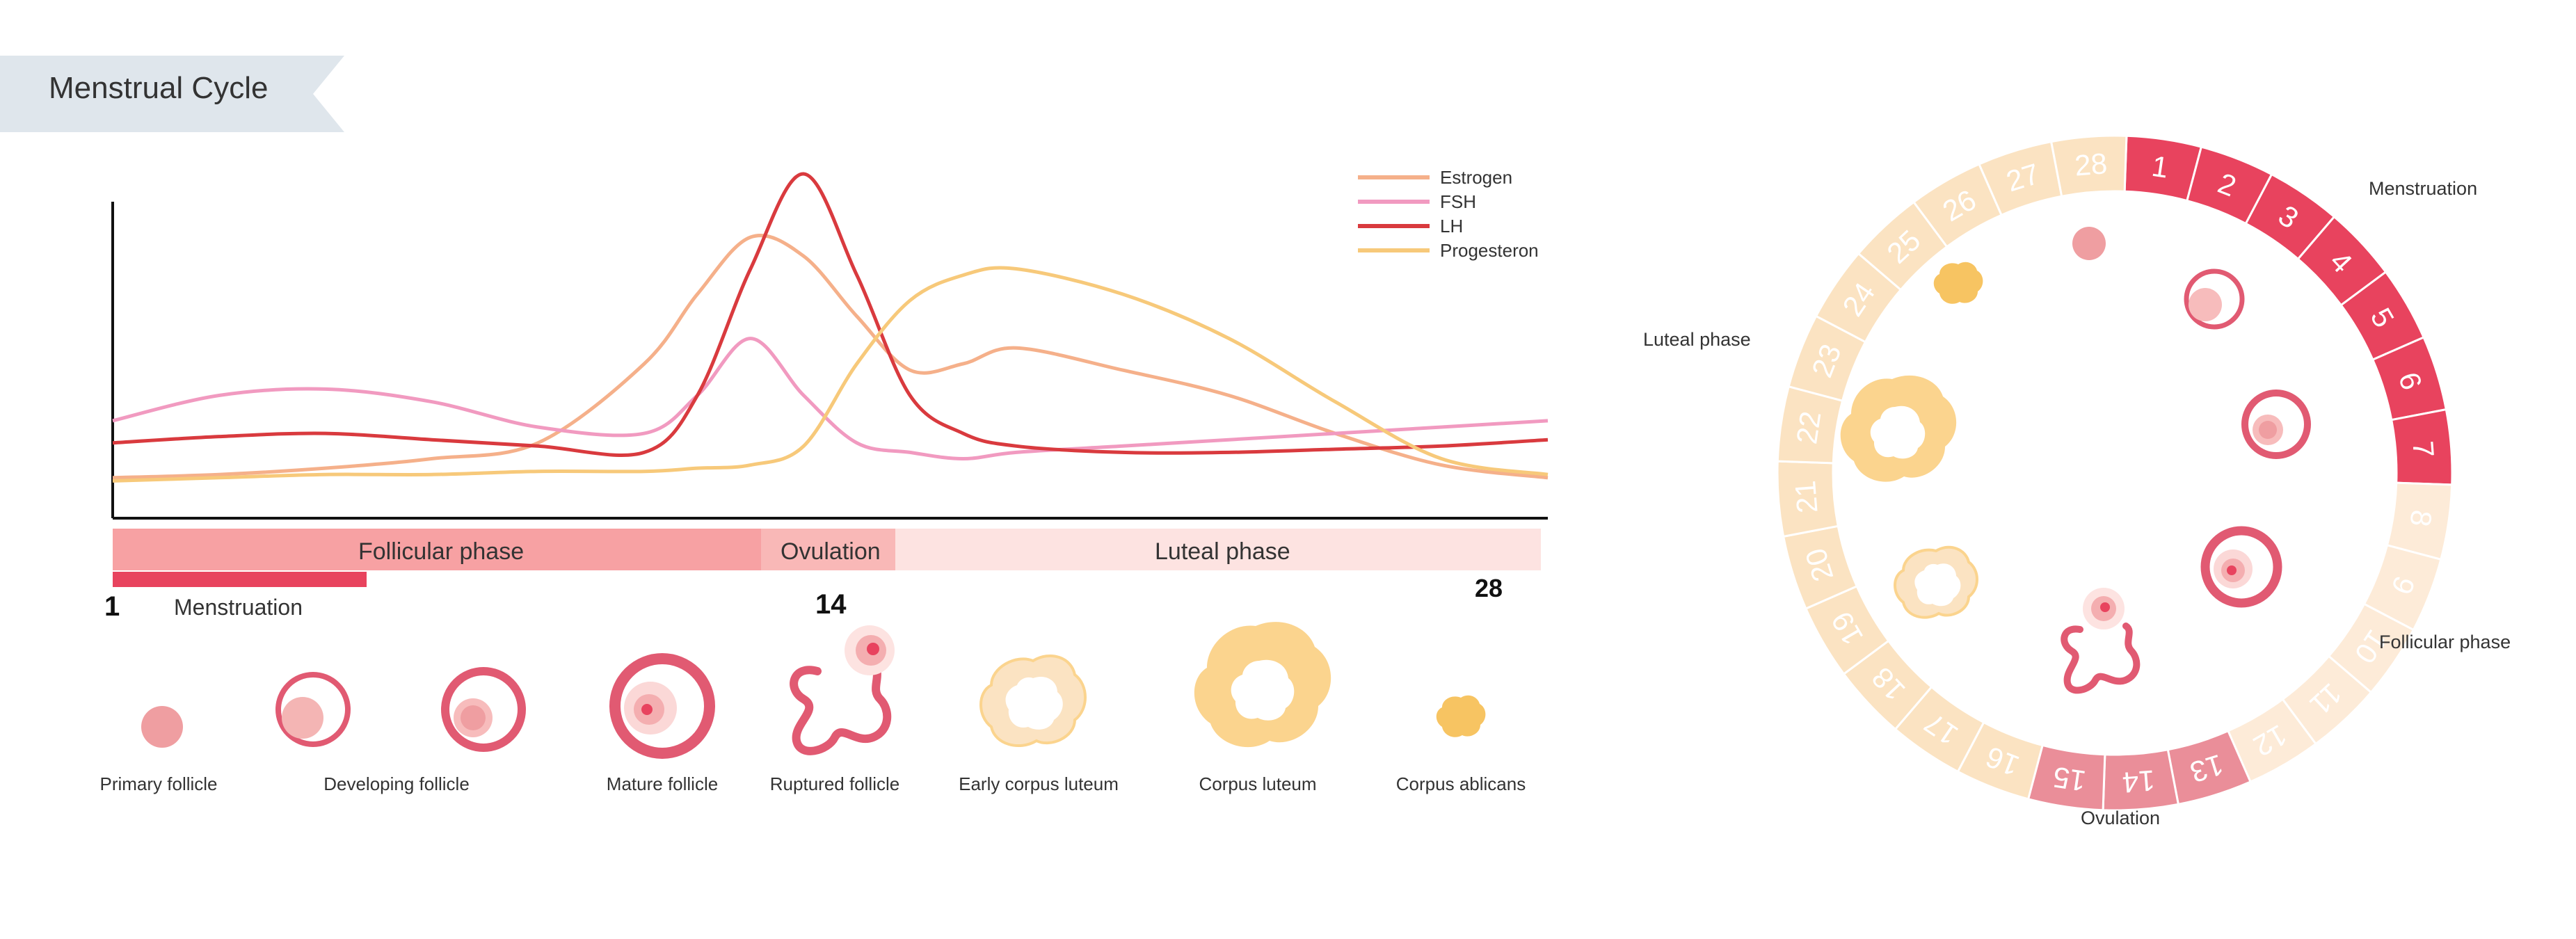 Image resolution: width=2576 pixels, height=939 pixels. I want to click on developing-follicle-2-core, so click(473, 717).